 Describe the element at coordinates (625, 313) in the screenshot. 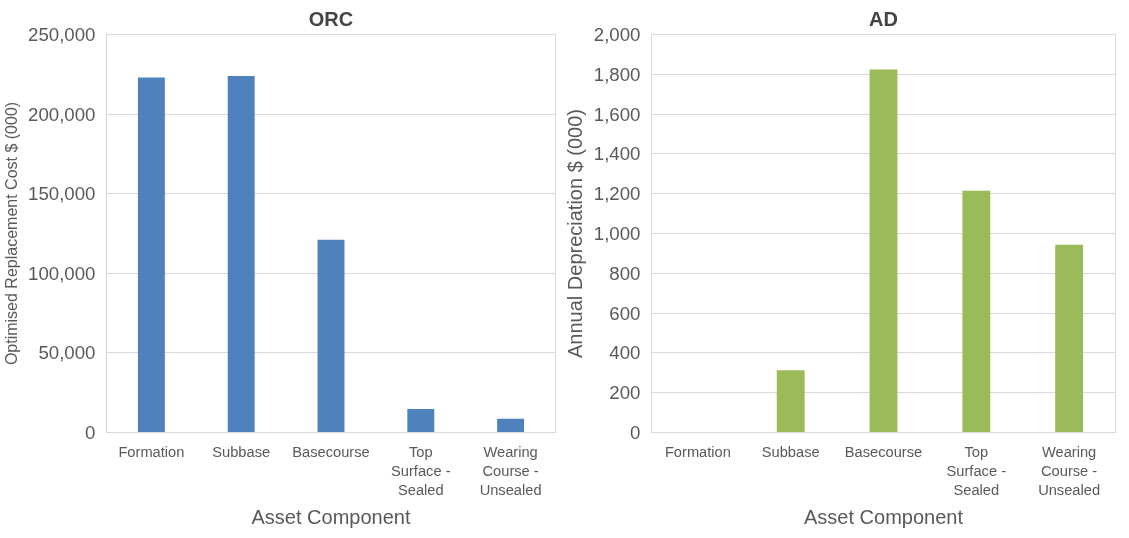

I see `y-tick-label: 600` at that location.